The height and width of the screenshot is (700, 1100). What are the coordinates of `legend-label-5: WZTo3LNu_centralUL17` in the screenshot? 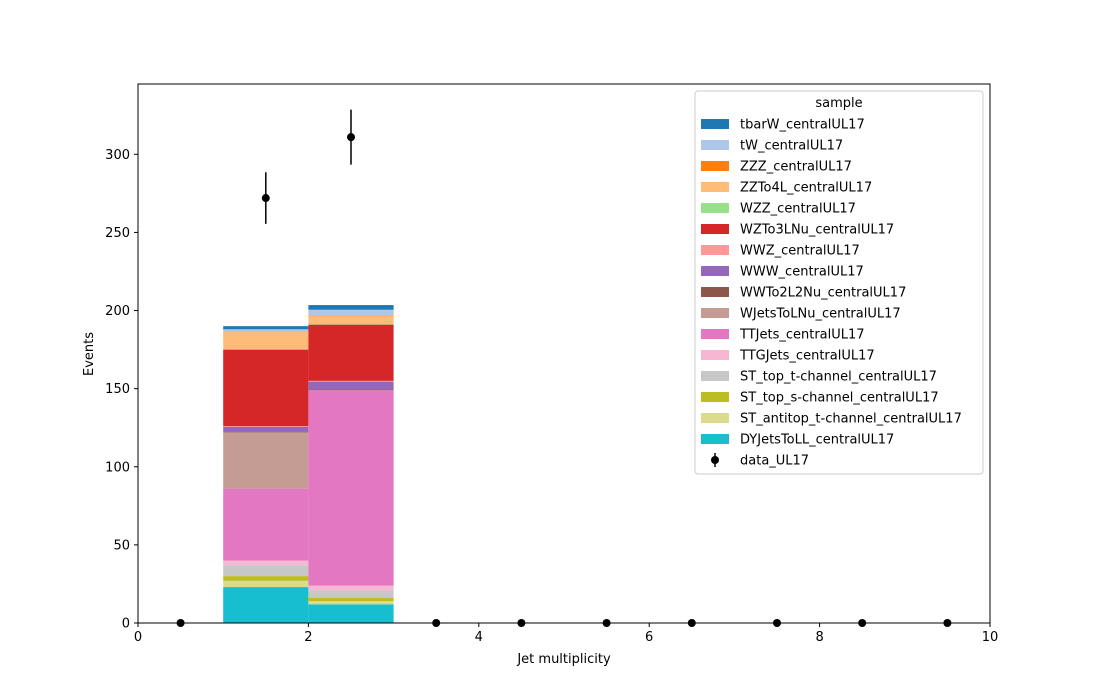 It's located at (817, 230).